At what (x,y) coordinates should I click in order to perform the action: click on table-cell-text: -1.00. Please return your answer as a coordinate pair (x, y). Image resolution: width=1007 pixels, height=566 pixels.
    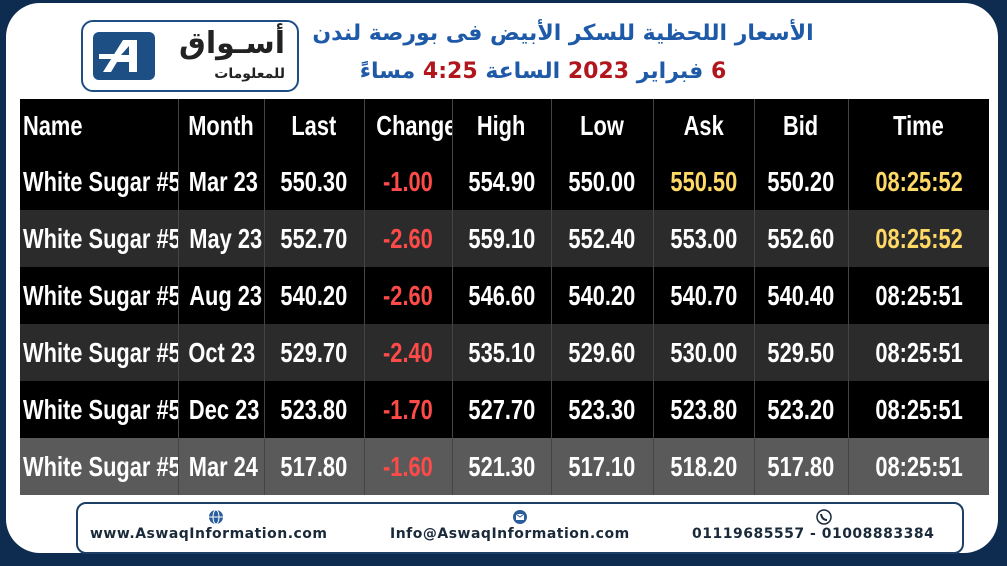
    Looking at the image, I should click on (408, 181).